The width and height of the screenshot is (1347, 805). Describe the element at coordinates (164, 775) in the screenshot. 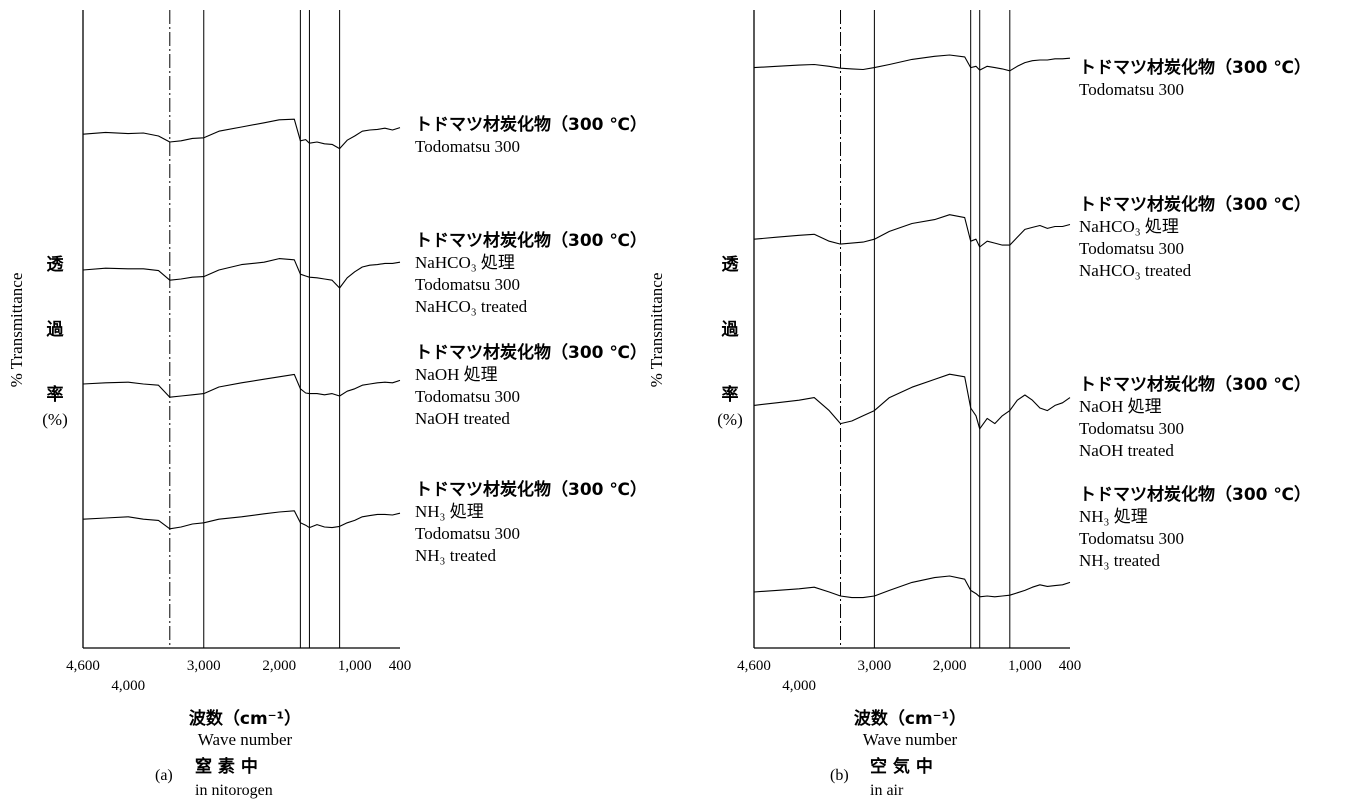

I see `caption-mark: (a)` at that location.